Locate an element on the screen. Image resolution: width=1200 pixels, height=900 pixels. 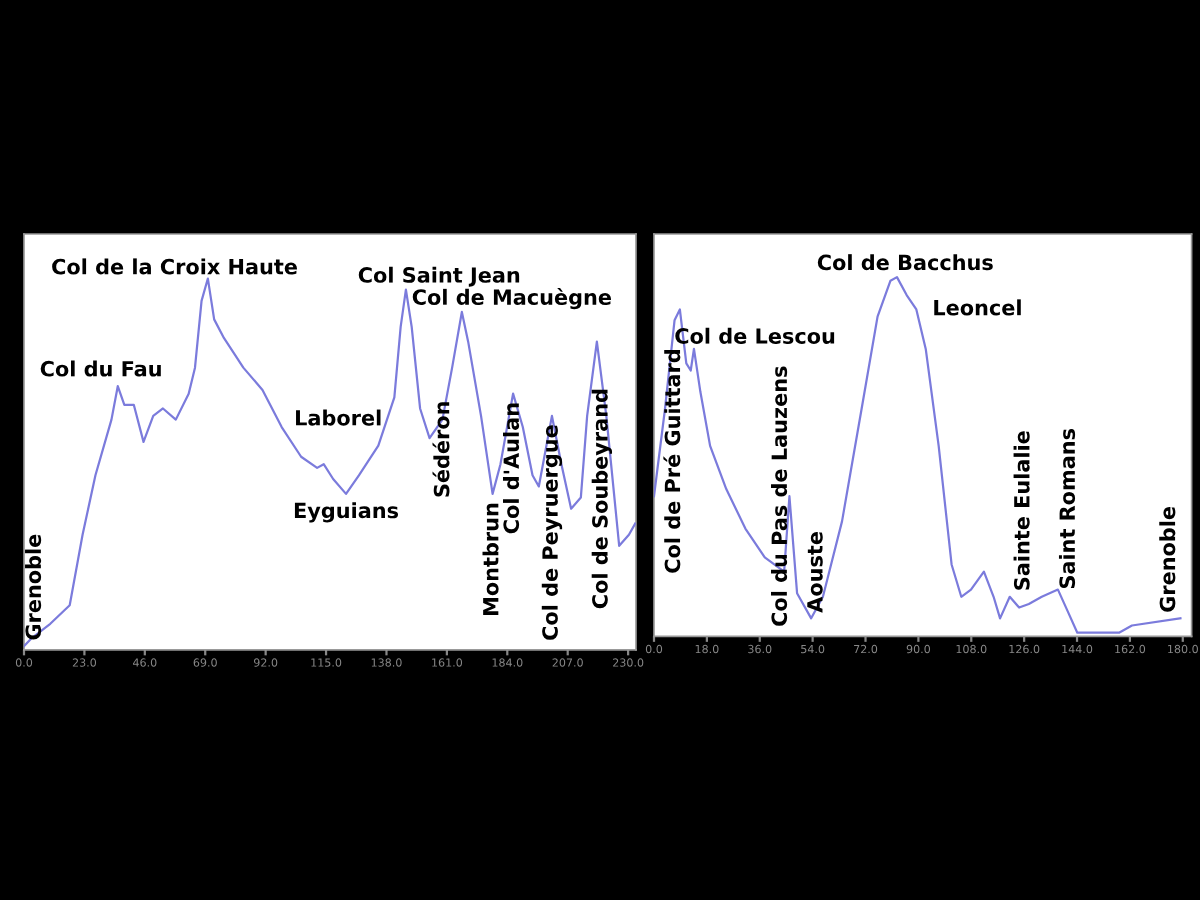
annotation: Saint Romans is located at coordinates (1067, 508).